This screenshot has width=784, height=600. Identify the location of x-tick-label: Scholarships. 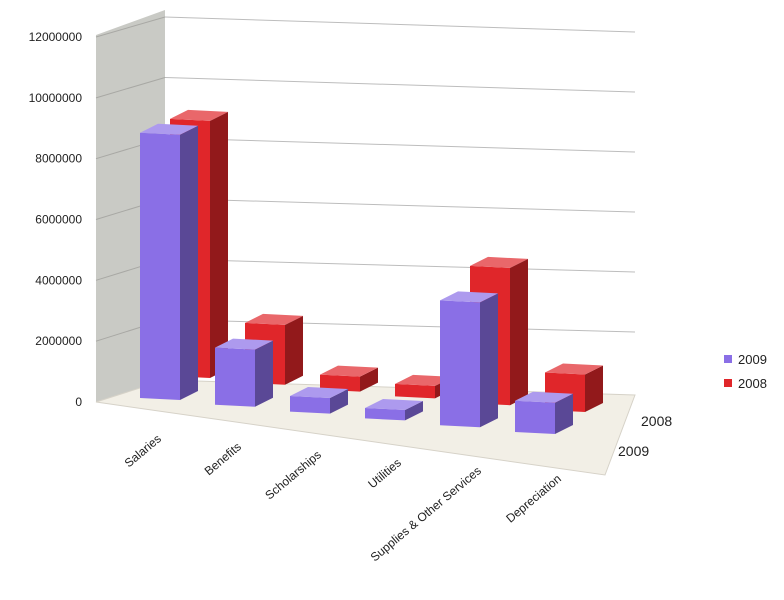
(293, 475).